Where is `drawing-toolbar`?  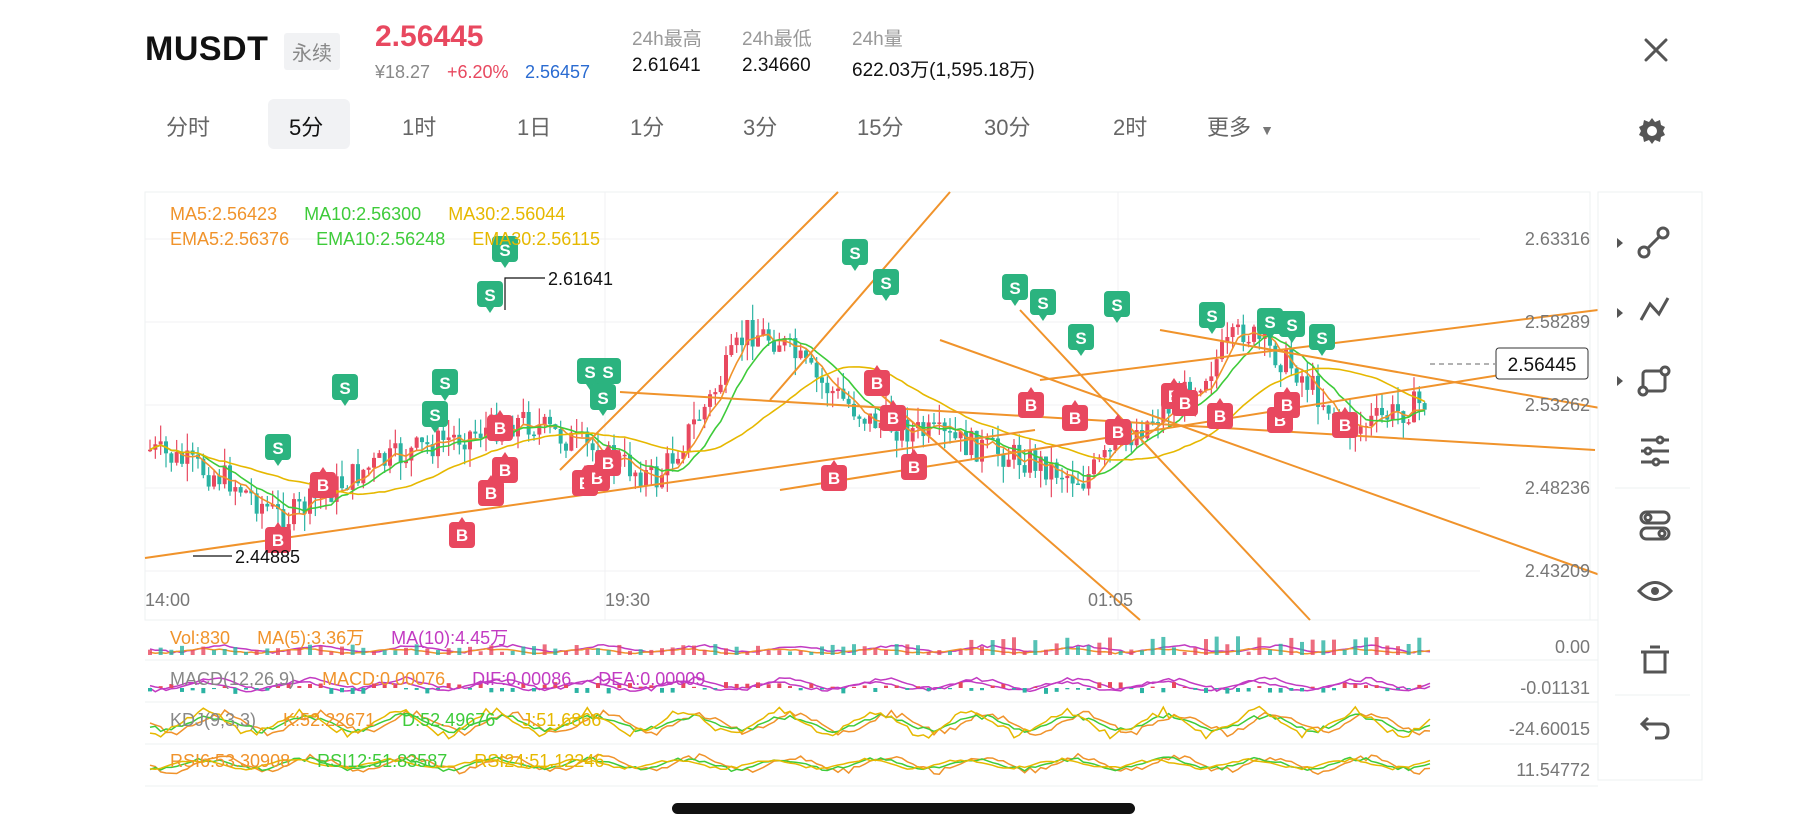
drawing-toolbar is located at coordinates (1650, 486).